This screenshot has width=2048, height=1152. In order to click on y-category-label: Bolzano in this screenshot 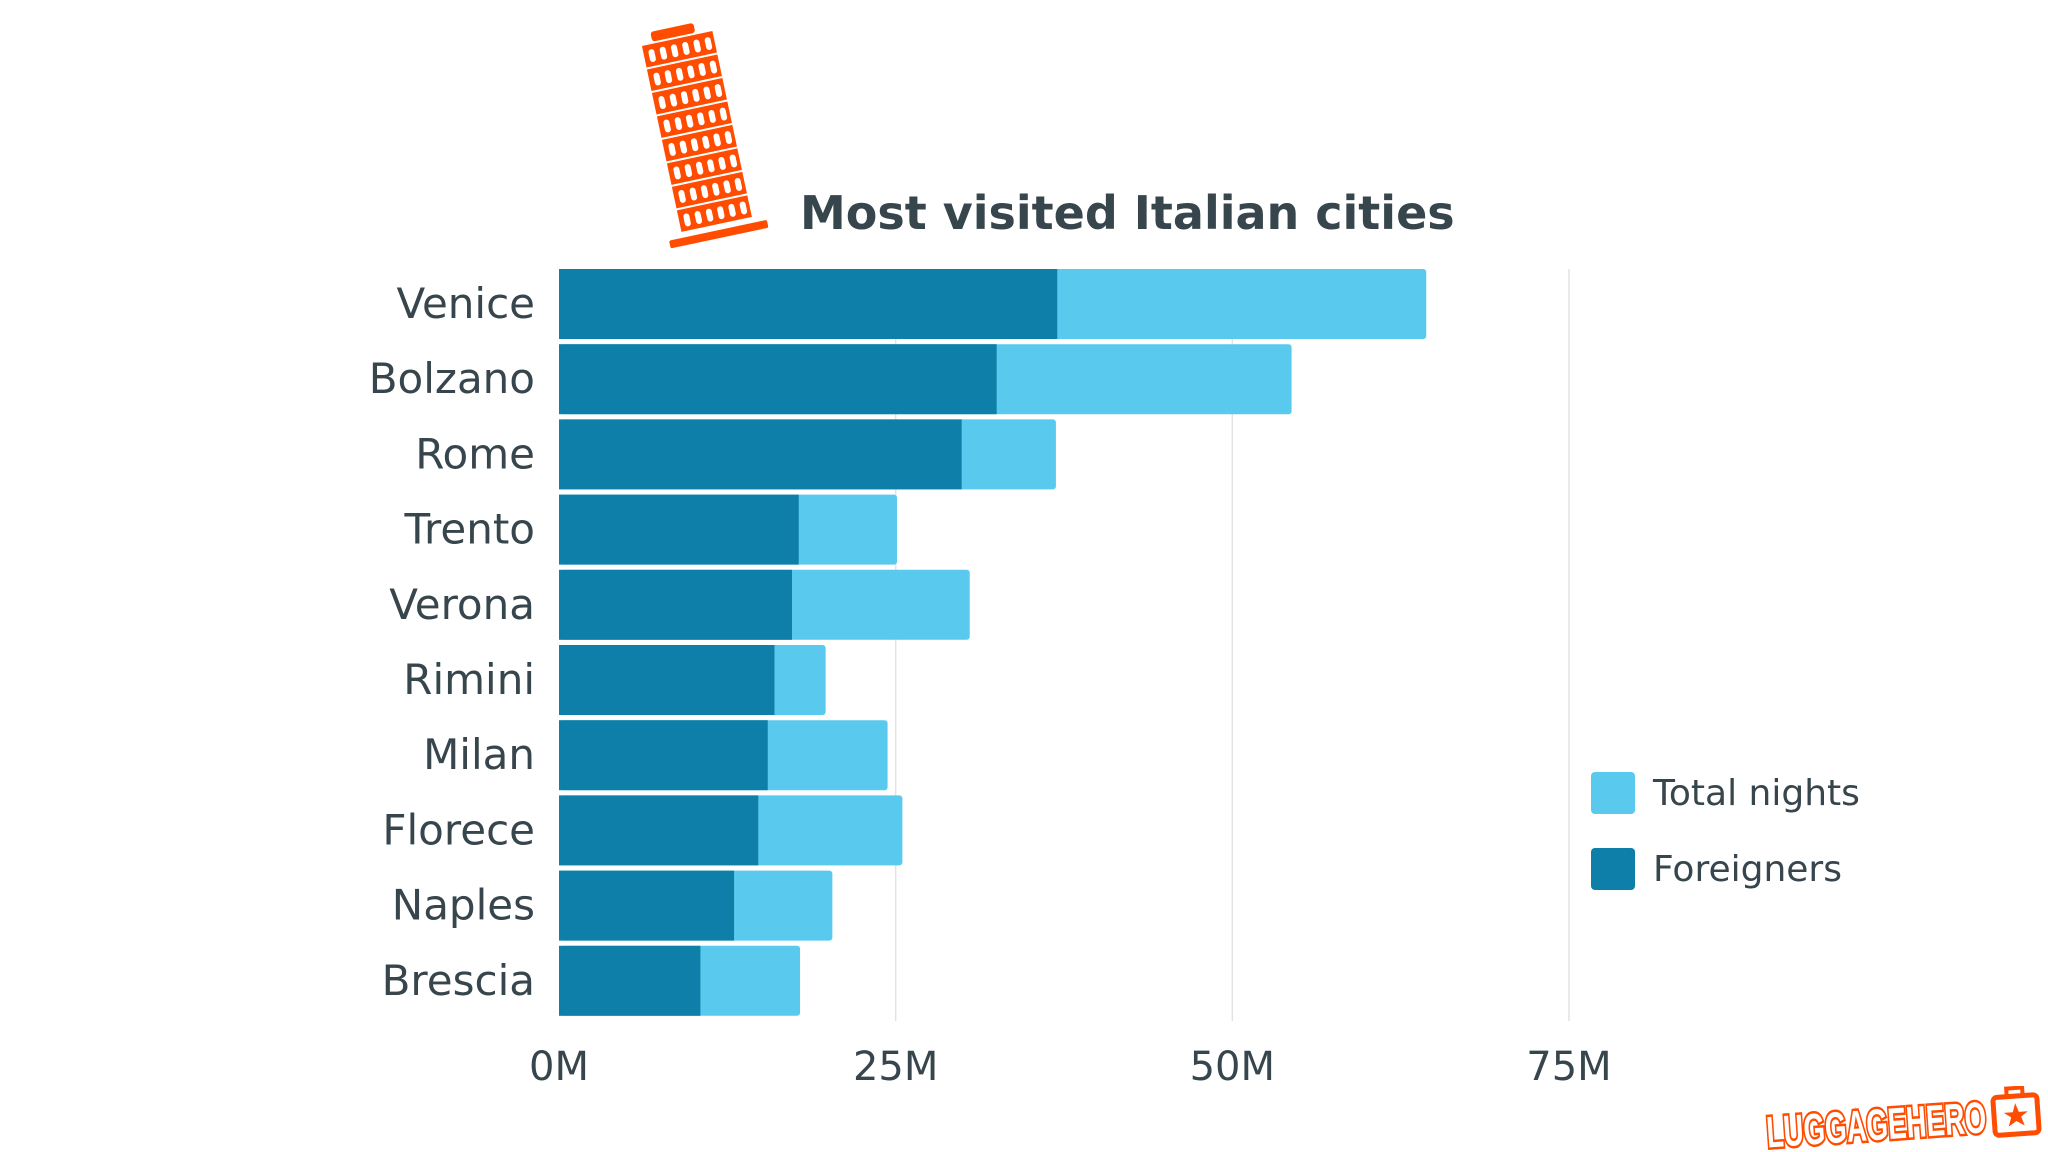, I will do `click(452, 378)`.